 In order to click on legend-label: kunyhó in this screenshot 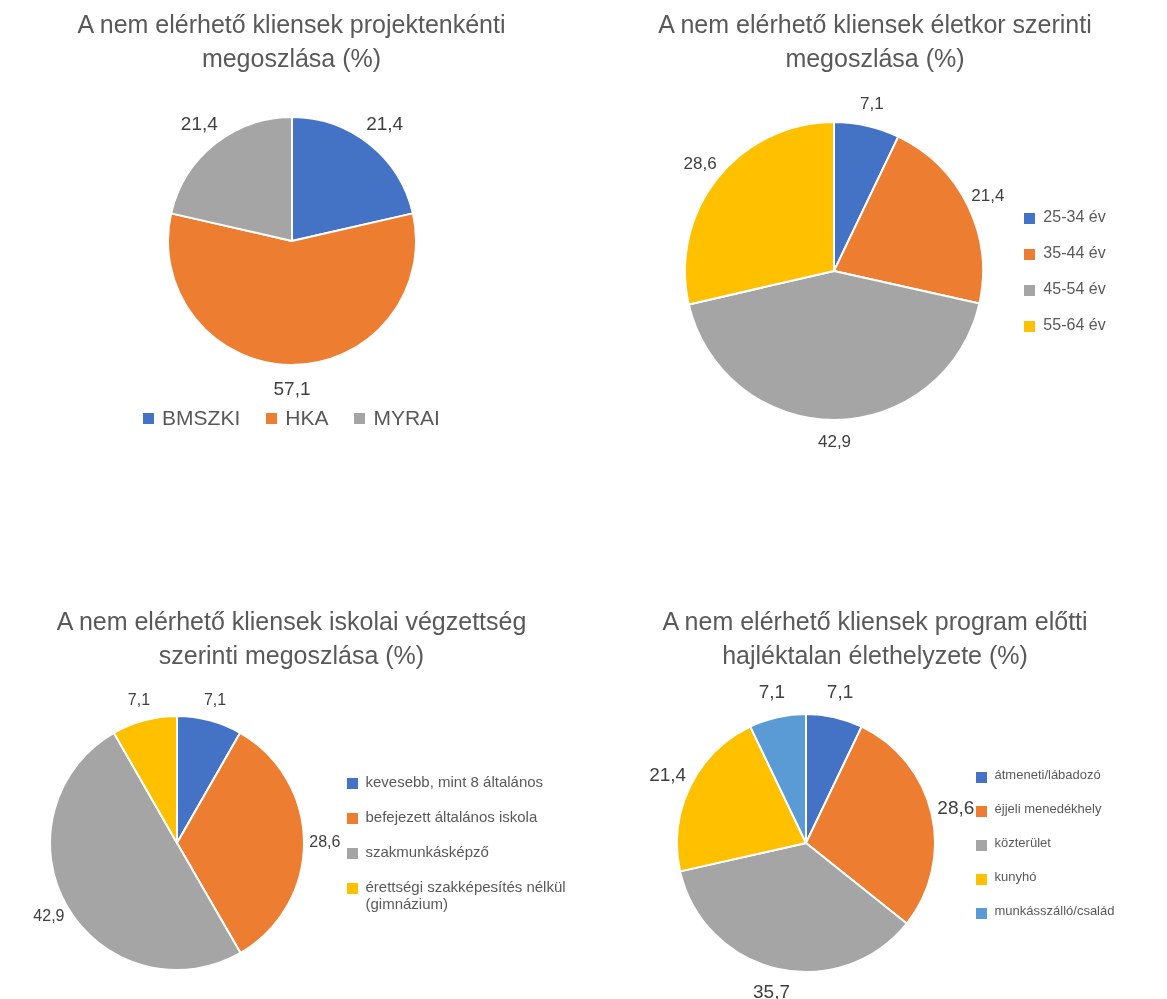, I will do `click(1015, 876)`.